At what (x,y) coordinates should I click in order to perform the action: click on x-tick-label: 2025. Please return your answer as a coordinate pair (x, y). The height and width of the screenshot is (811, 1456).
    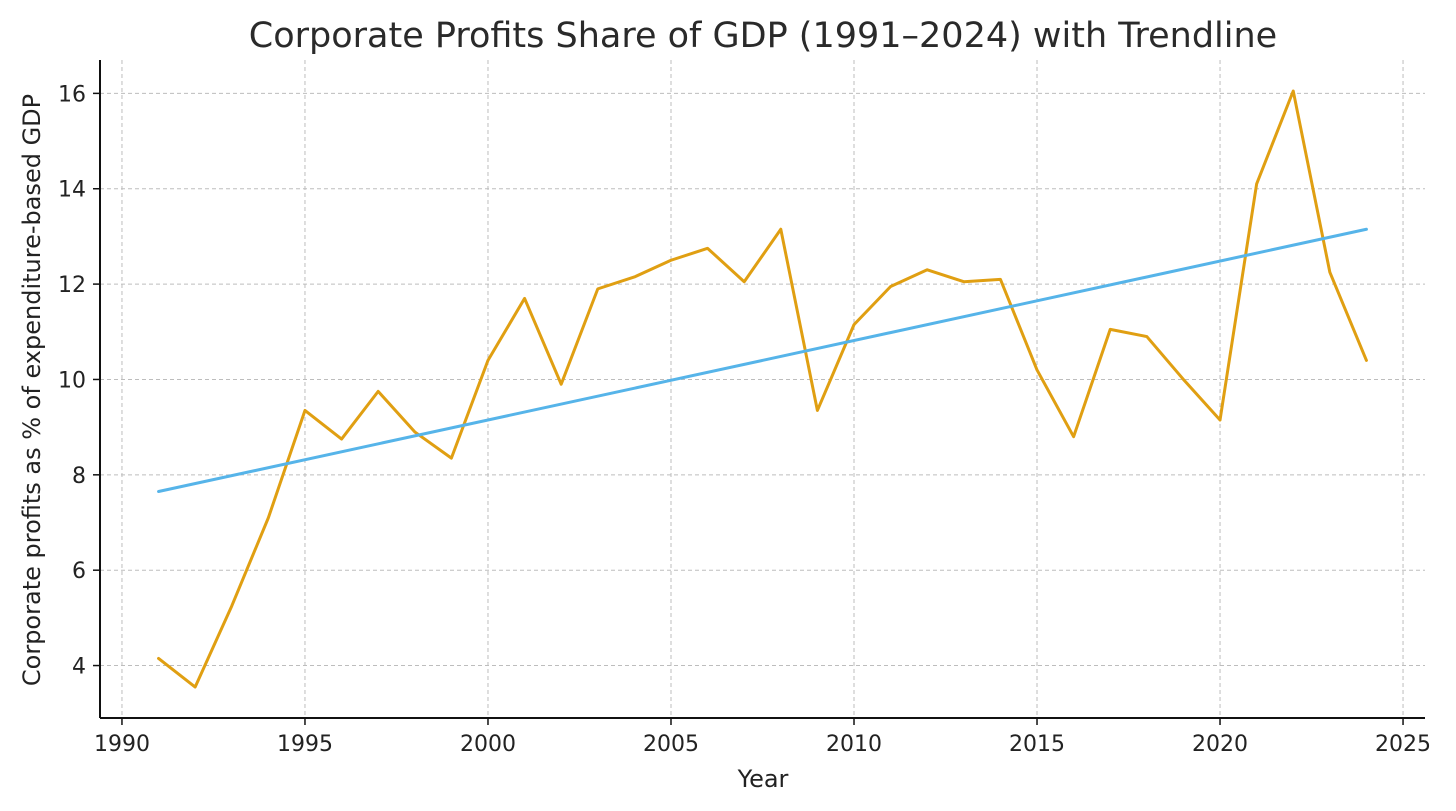
    Looking at the image, I should click on (1403, 744).